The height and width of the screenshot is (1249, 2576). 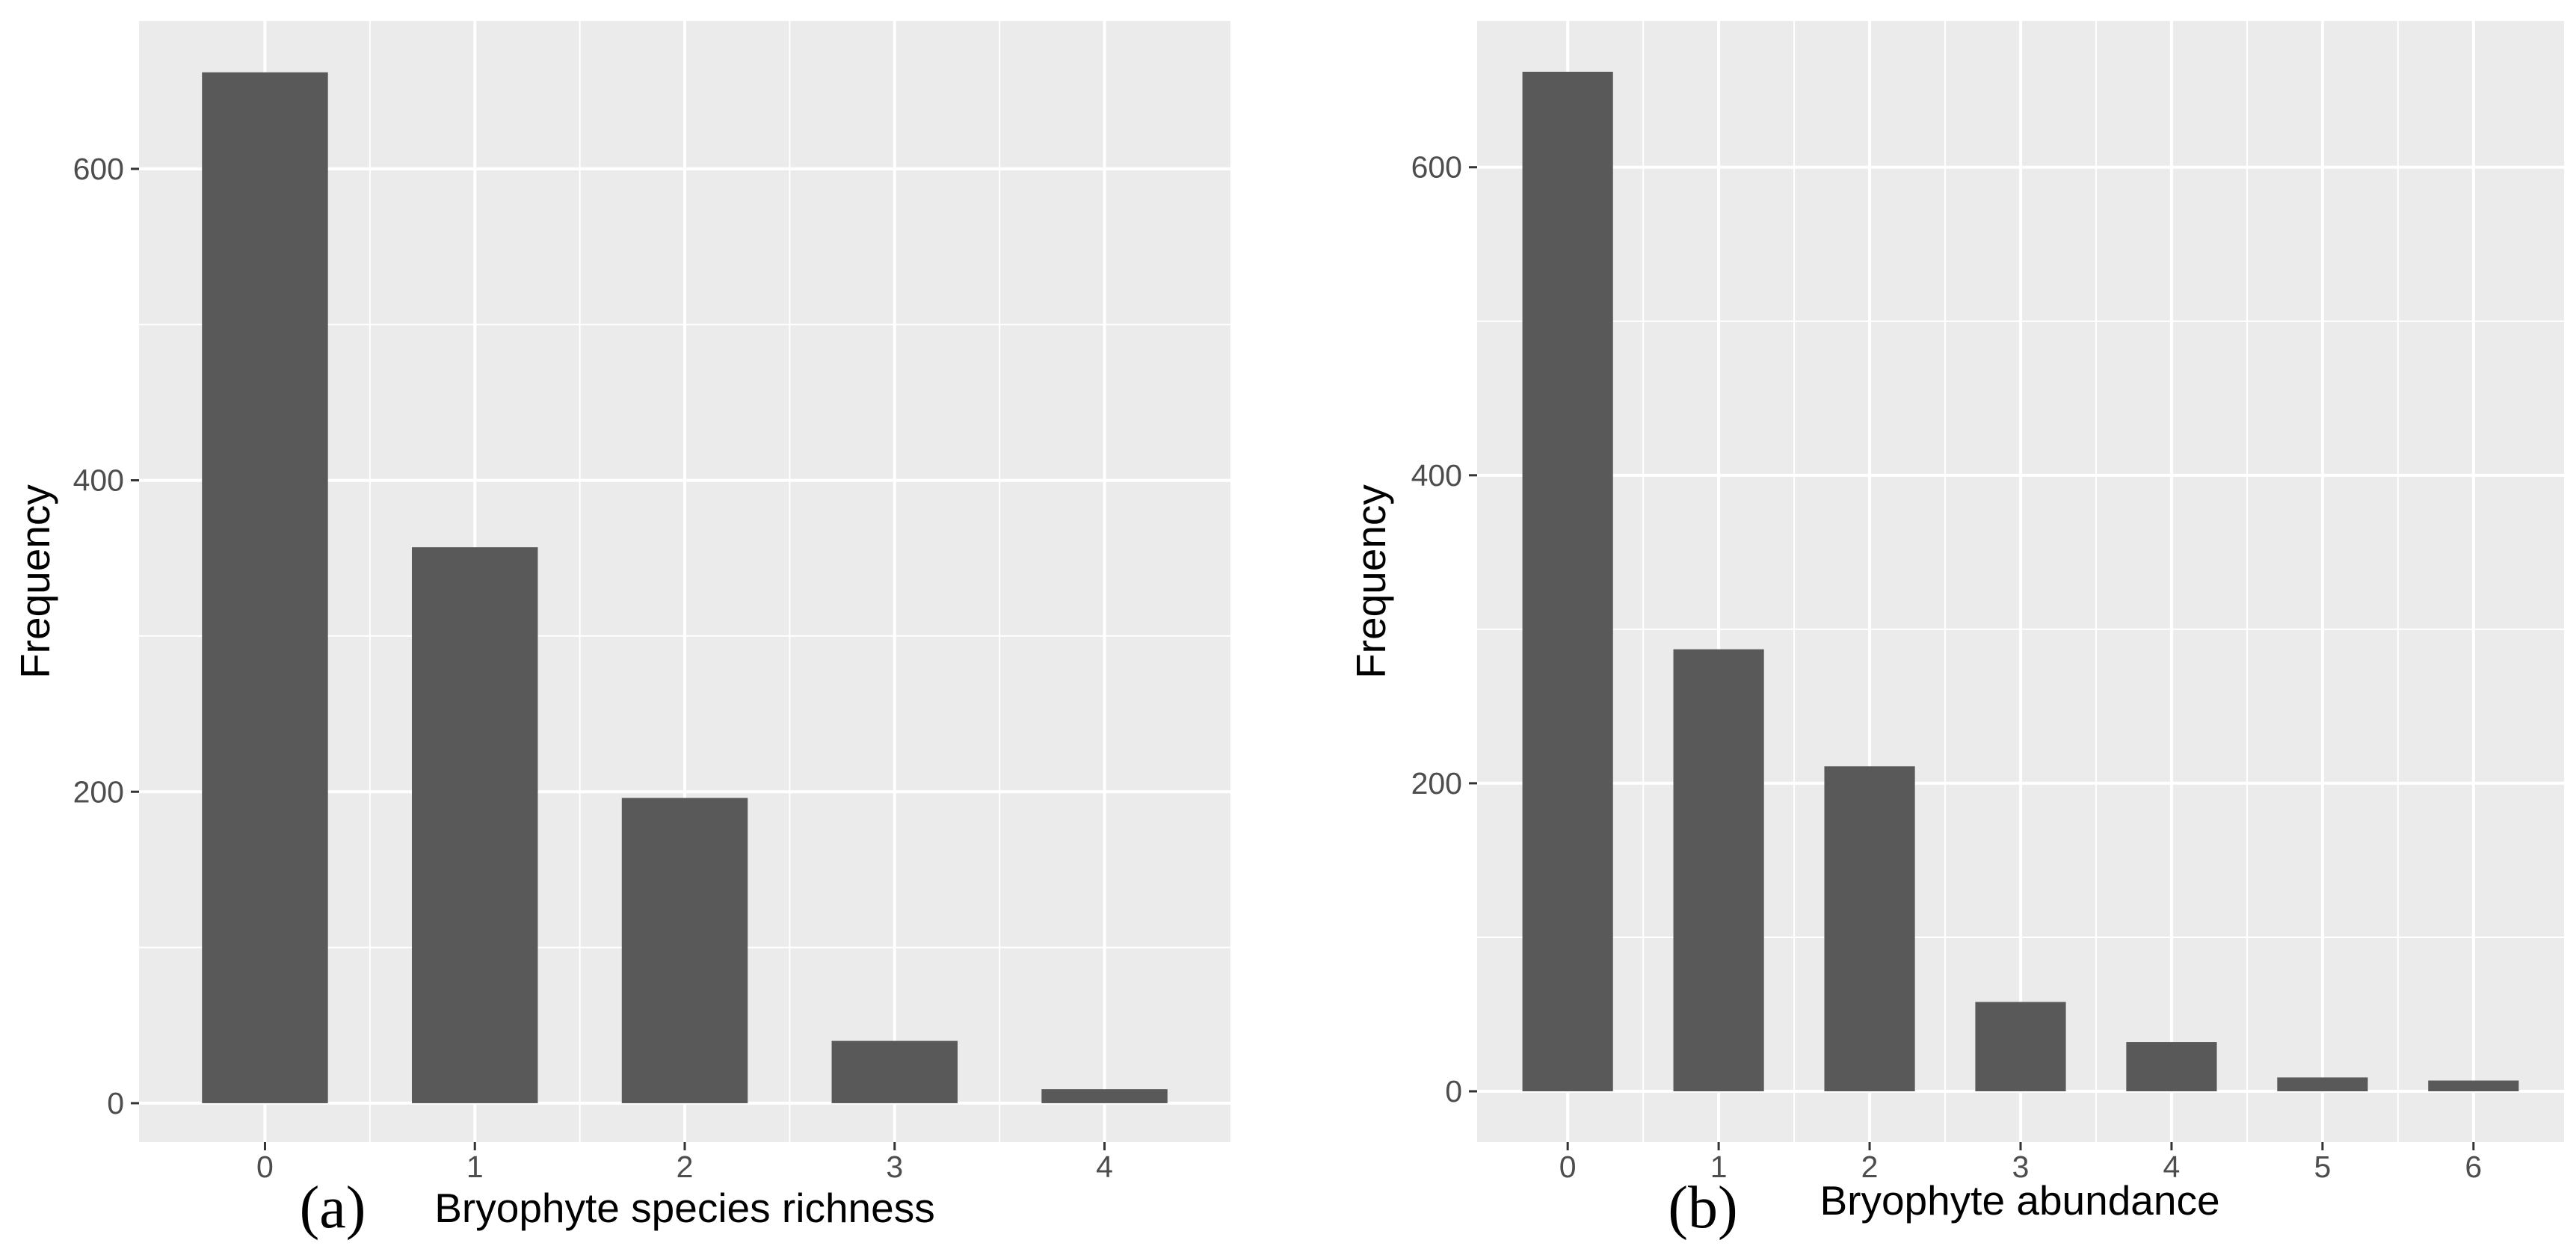 What do you see at coordinates (1436, 783) in the screenshot?
I see `y-tick-label-b: 200` at bounding box center [1436, 783].